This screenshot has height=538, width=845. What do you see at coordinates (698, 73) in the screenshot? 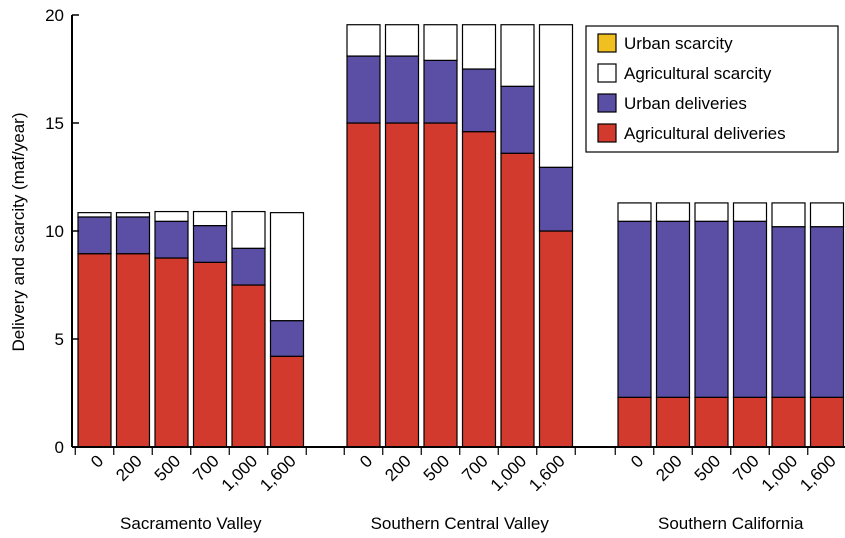
I see `legend-label: Agricultural scarcity` at bounding box center [698, 73].